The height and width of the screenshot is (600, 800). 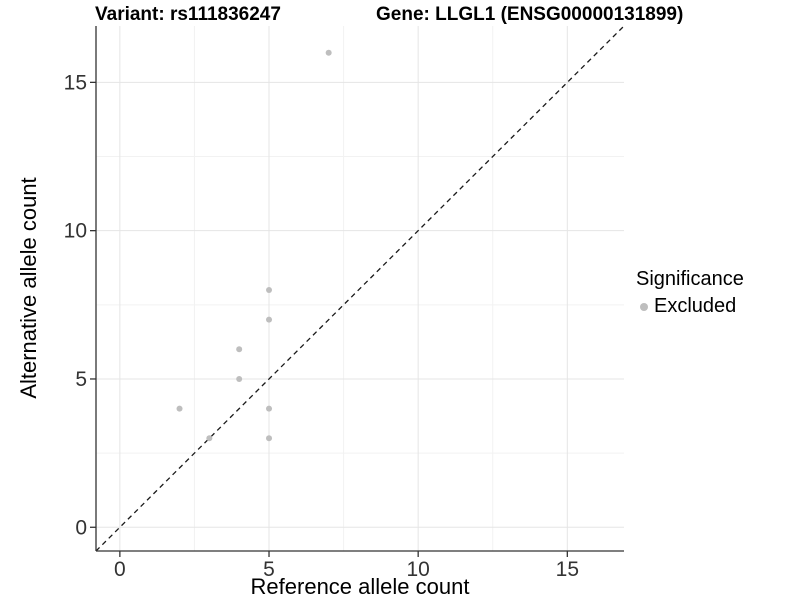 What do you see at coordinates (690, 279) in the screenshot?
I see `legend-title: Significance` at bounding box center [690, 279].